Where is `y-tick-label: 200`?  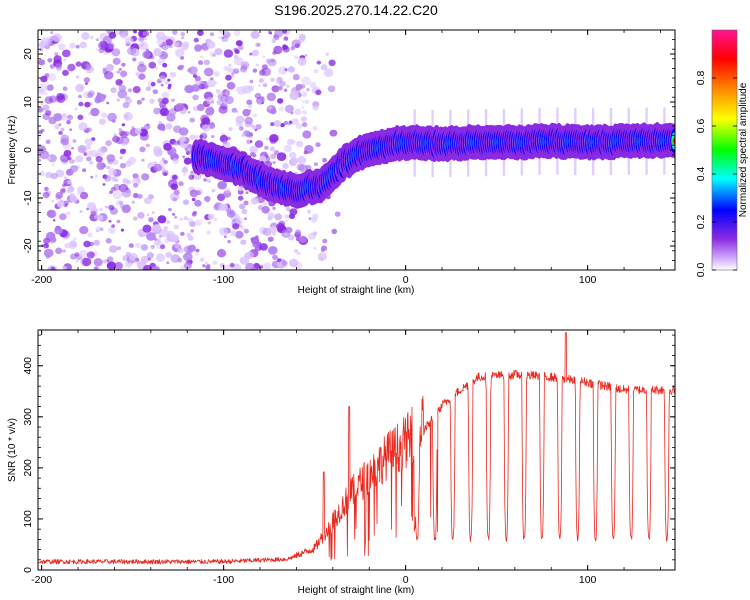
y-tick-label: 200 is located at coordinates (28, 468).